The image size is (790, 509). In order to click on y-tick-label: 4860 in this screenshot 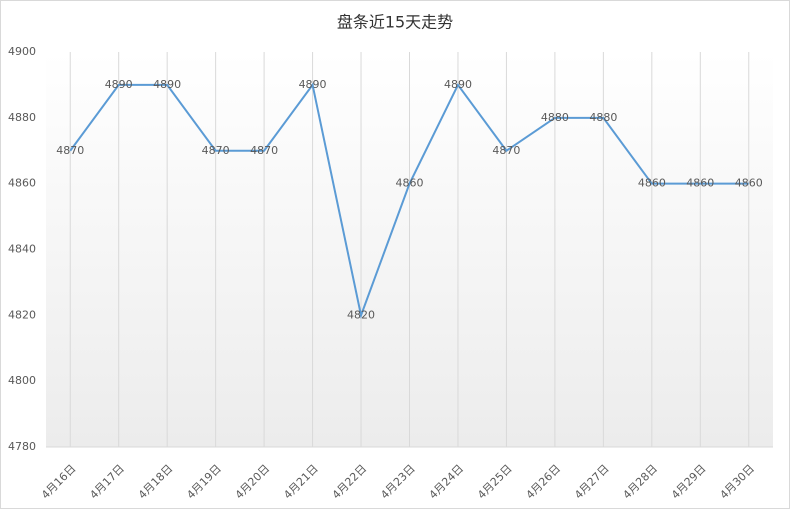, I will do `click(22, 183)`.